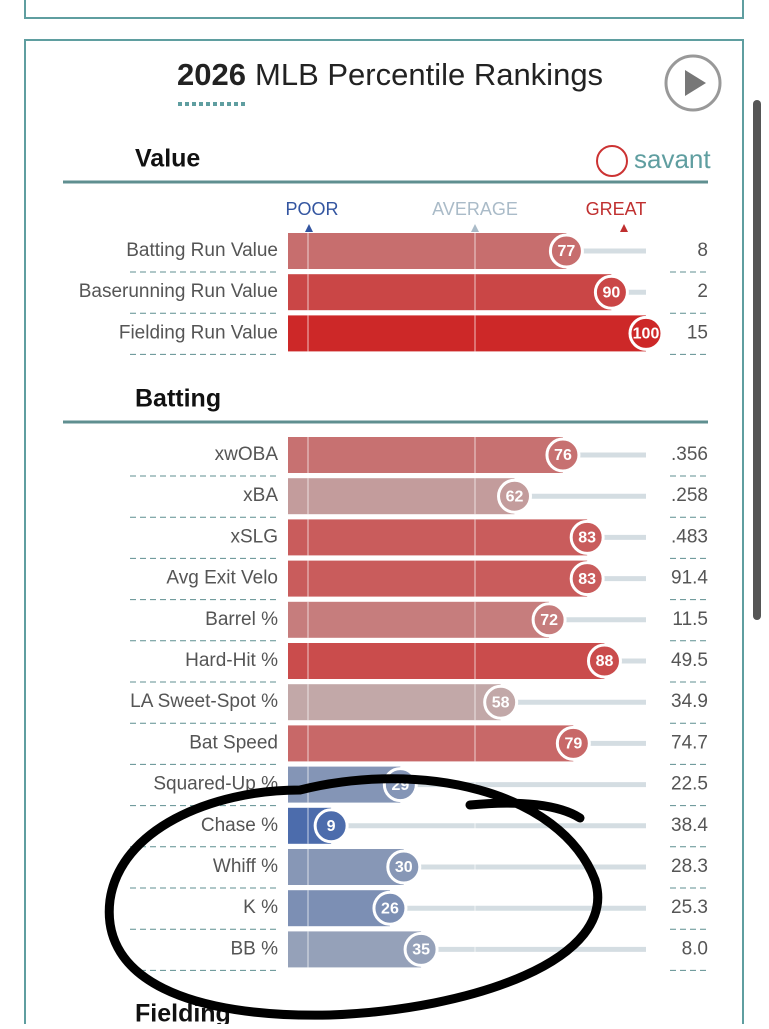 The width and height of the screenshot is (769, 1029). I want to click on savant-logo: savant, so click(672, 159).